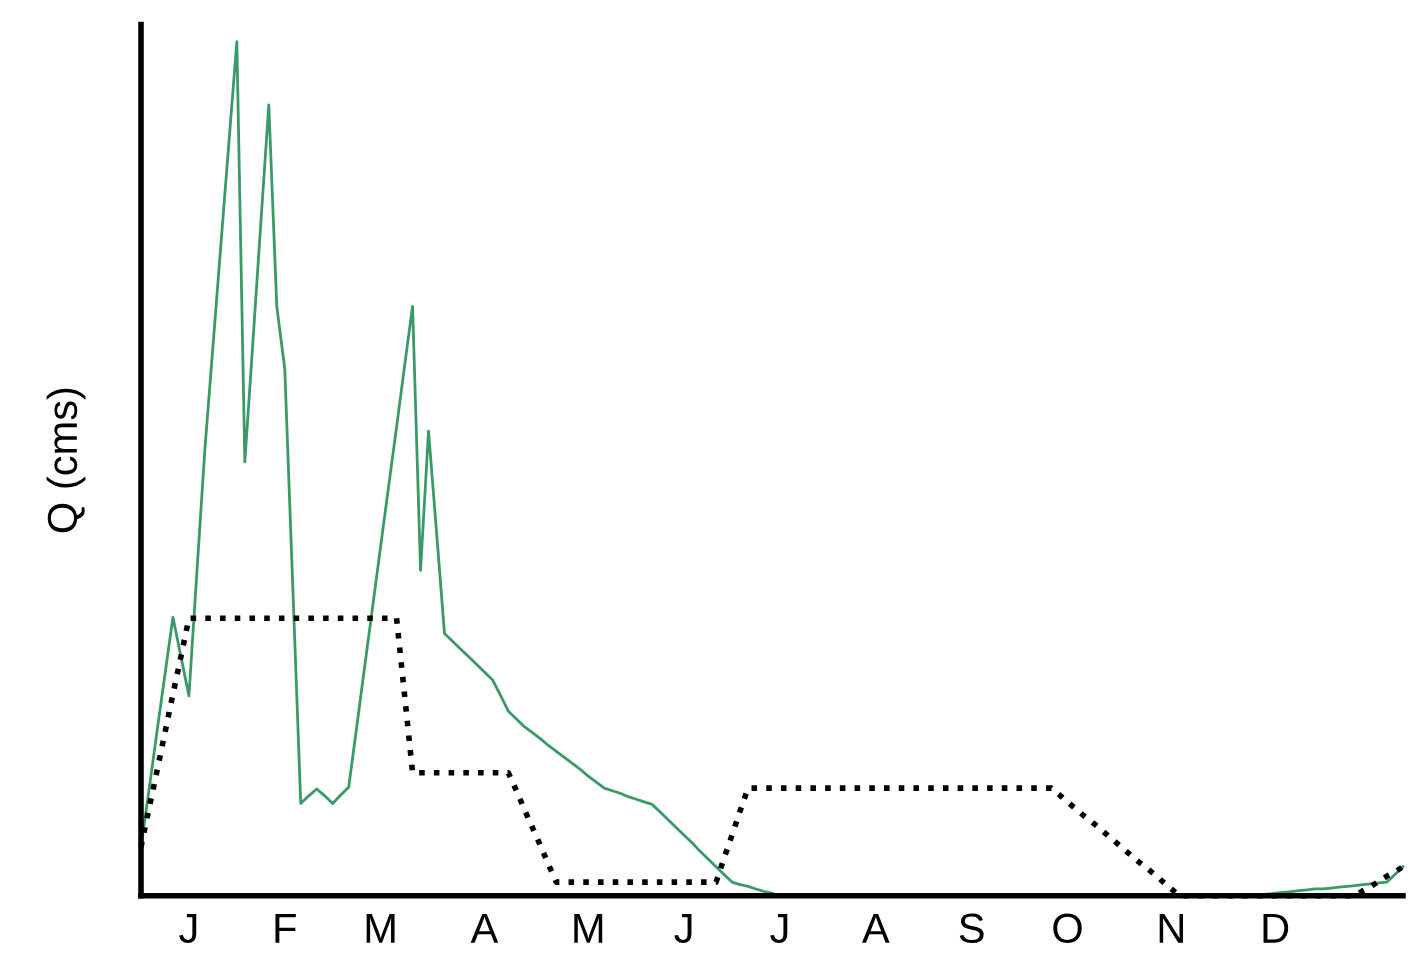  Describe the element at coordinates (1171, 928) in the screenshot. I see `x-tick-label: N` at that location.